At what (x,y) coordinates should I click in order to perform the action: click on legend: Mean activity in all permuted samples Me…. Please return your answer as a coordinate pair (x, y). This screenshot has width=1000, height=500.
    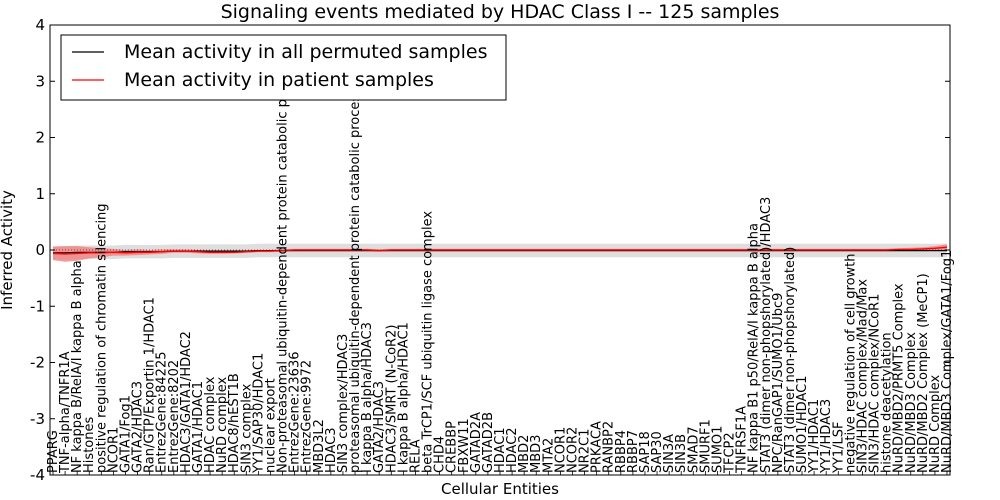
    Looking at the image, I should click on (283, 67).